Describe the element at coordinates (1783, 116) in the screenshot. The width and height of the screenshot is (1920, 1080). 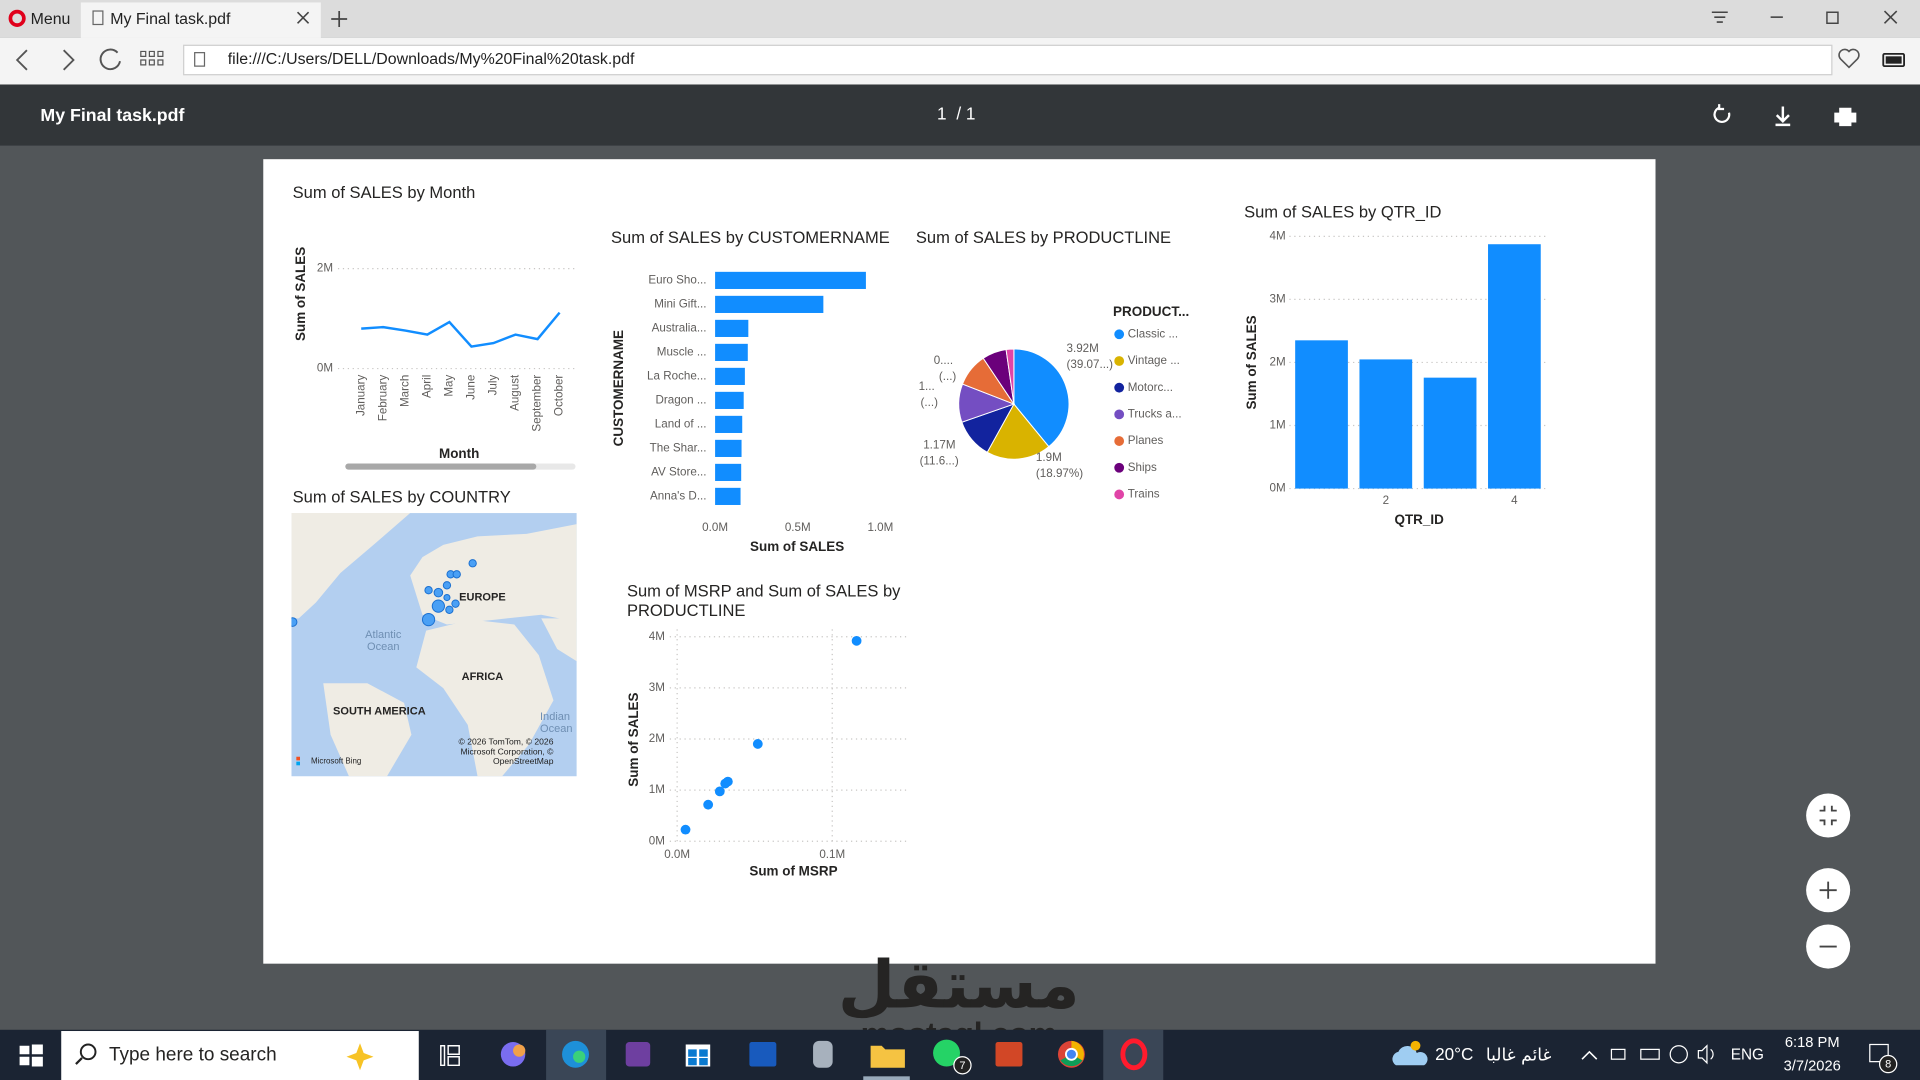
I see `download` at that location.